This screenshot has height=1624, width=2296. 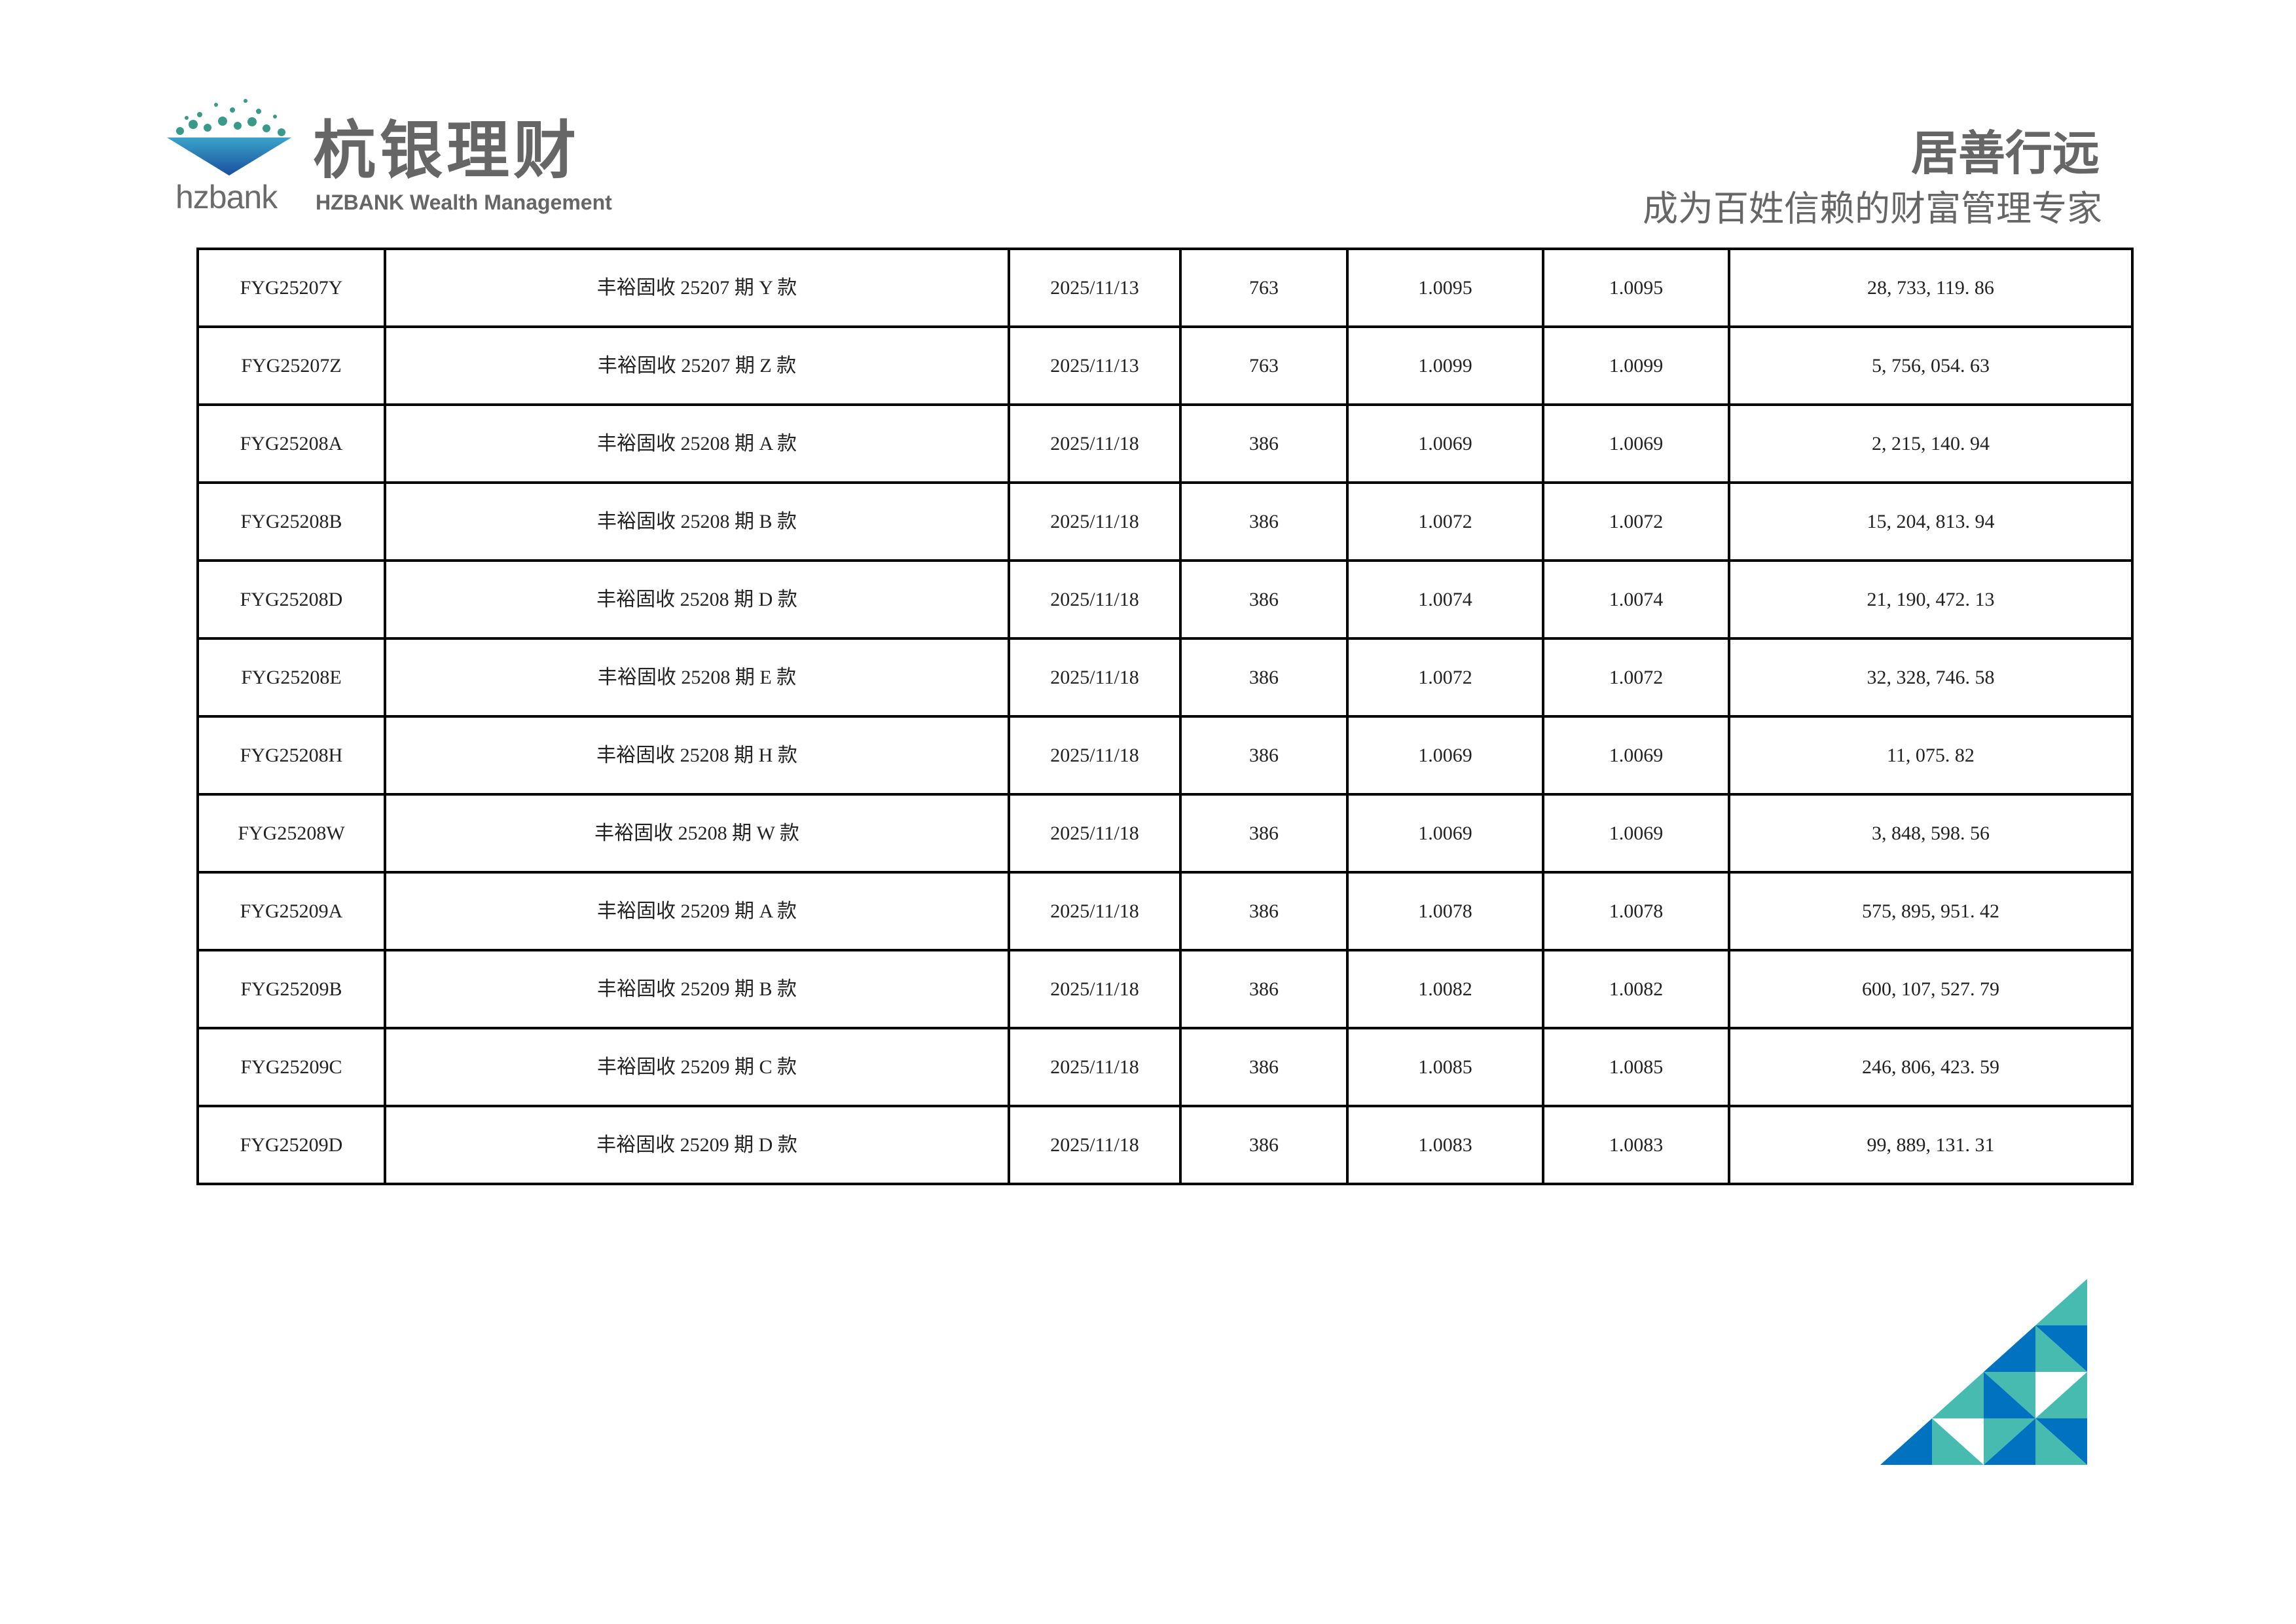 What do you see at coordinates (1931, 1145) in the screenshot?
I see `asset-amount-cell: 99, 889, 131. 31` at bounding box center [1931, 1145].